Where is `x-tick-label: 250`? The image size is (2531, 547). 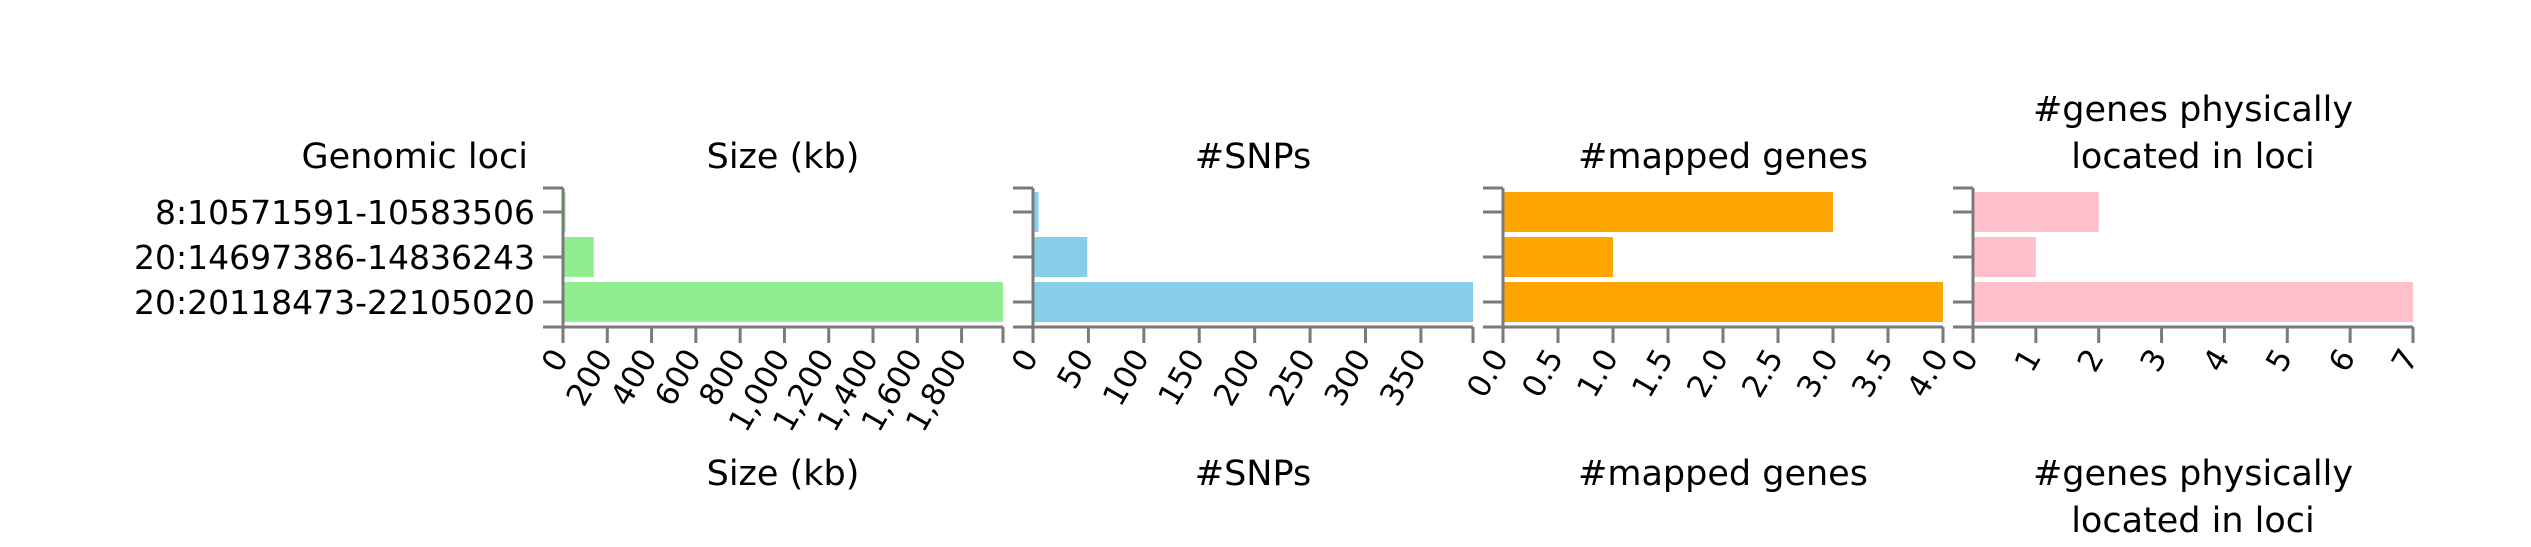 x-tick-label: 250 is located at coordinates (1292, 377).